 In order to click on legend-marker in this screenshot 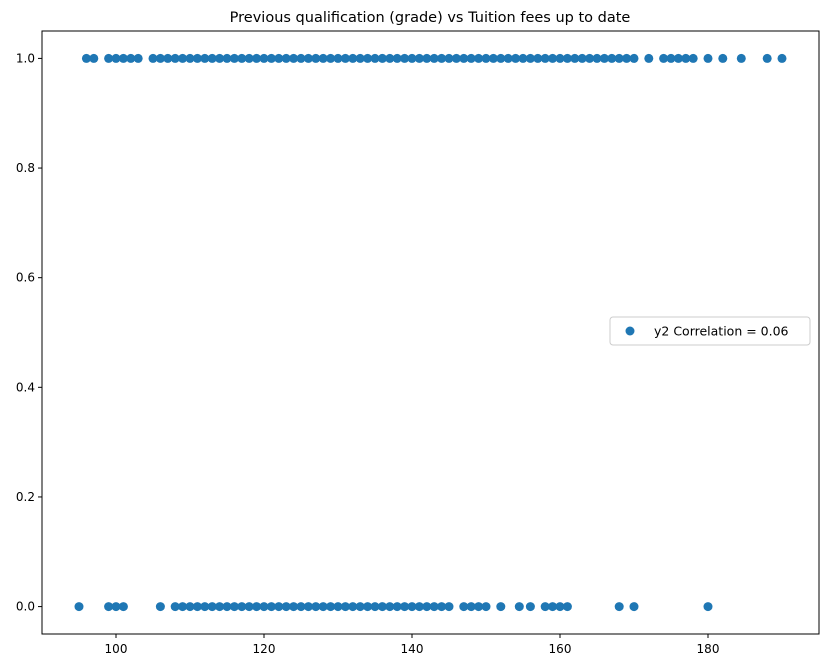, I will do `click(630, 331)`.